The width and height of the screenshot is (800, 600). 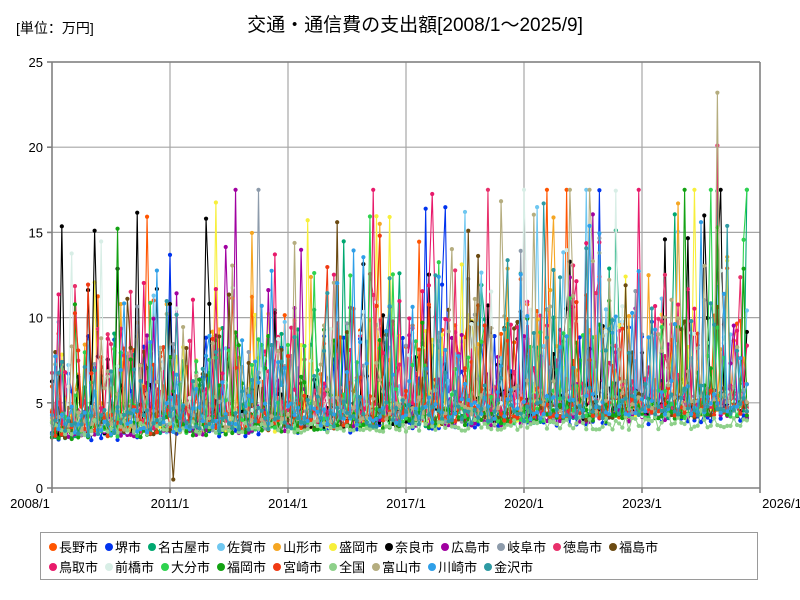 What do you see at coordinates (73, 547) in the screenshot?
I see `legend-item-長野市: 長野市` at bounding box center [73, 547].